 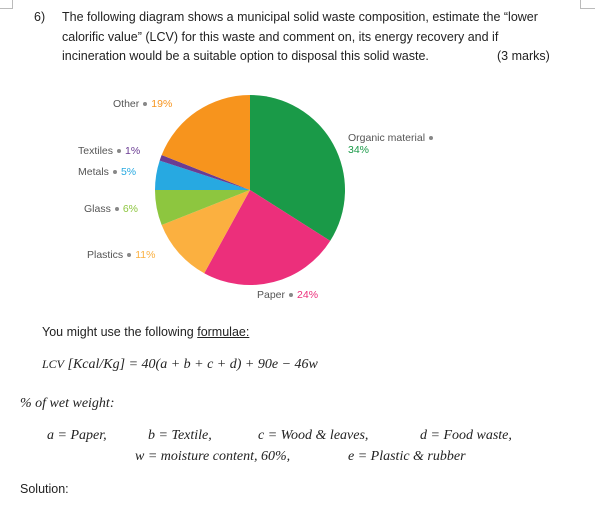 I want to click on pie-label-value: 5%, so click(x=128, y=172).